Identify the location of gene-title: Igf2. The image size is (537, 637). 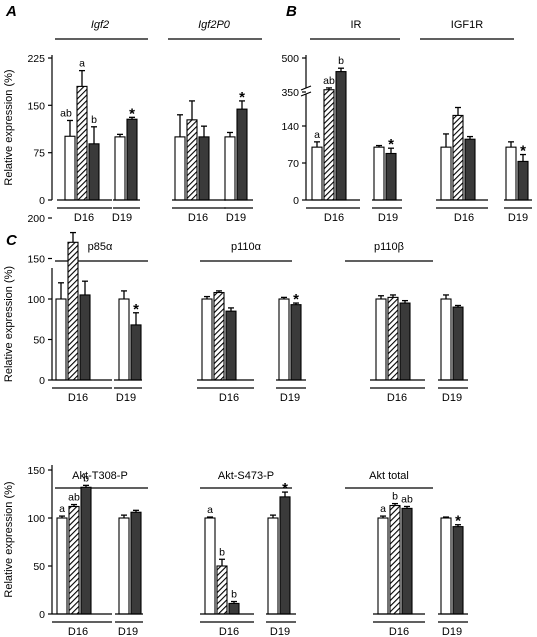
(100, 25).